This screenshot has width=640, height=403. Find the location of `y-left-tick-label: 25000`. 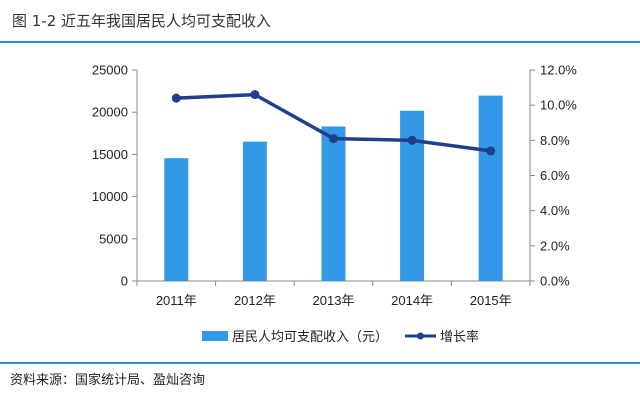

y-left-tick-label: 25000 is located at coordinates (110, 70).